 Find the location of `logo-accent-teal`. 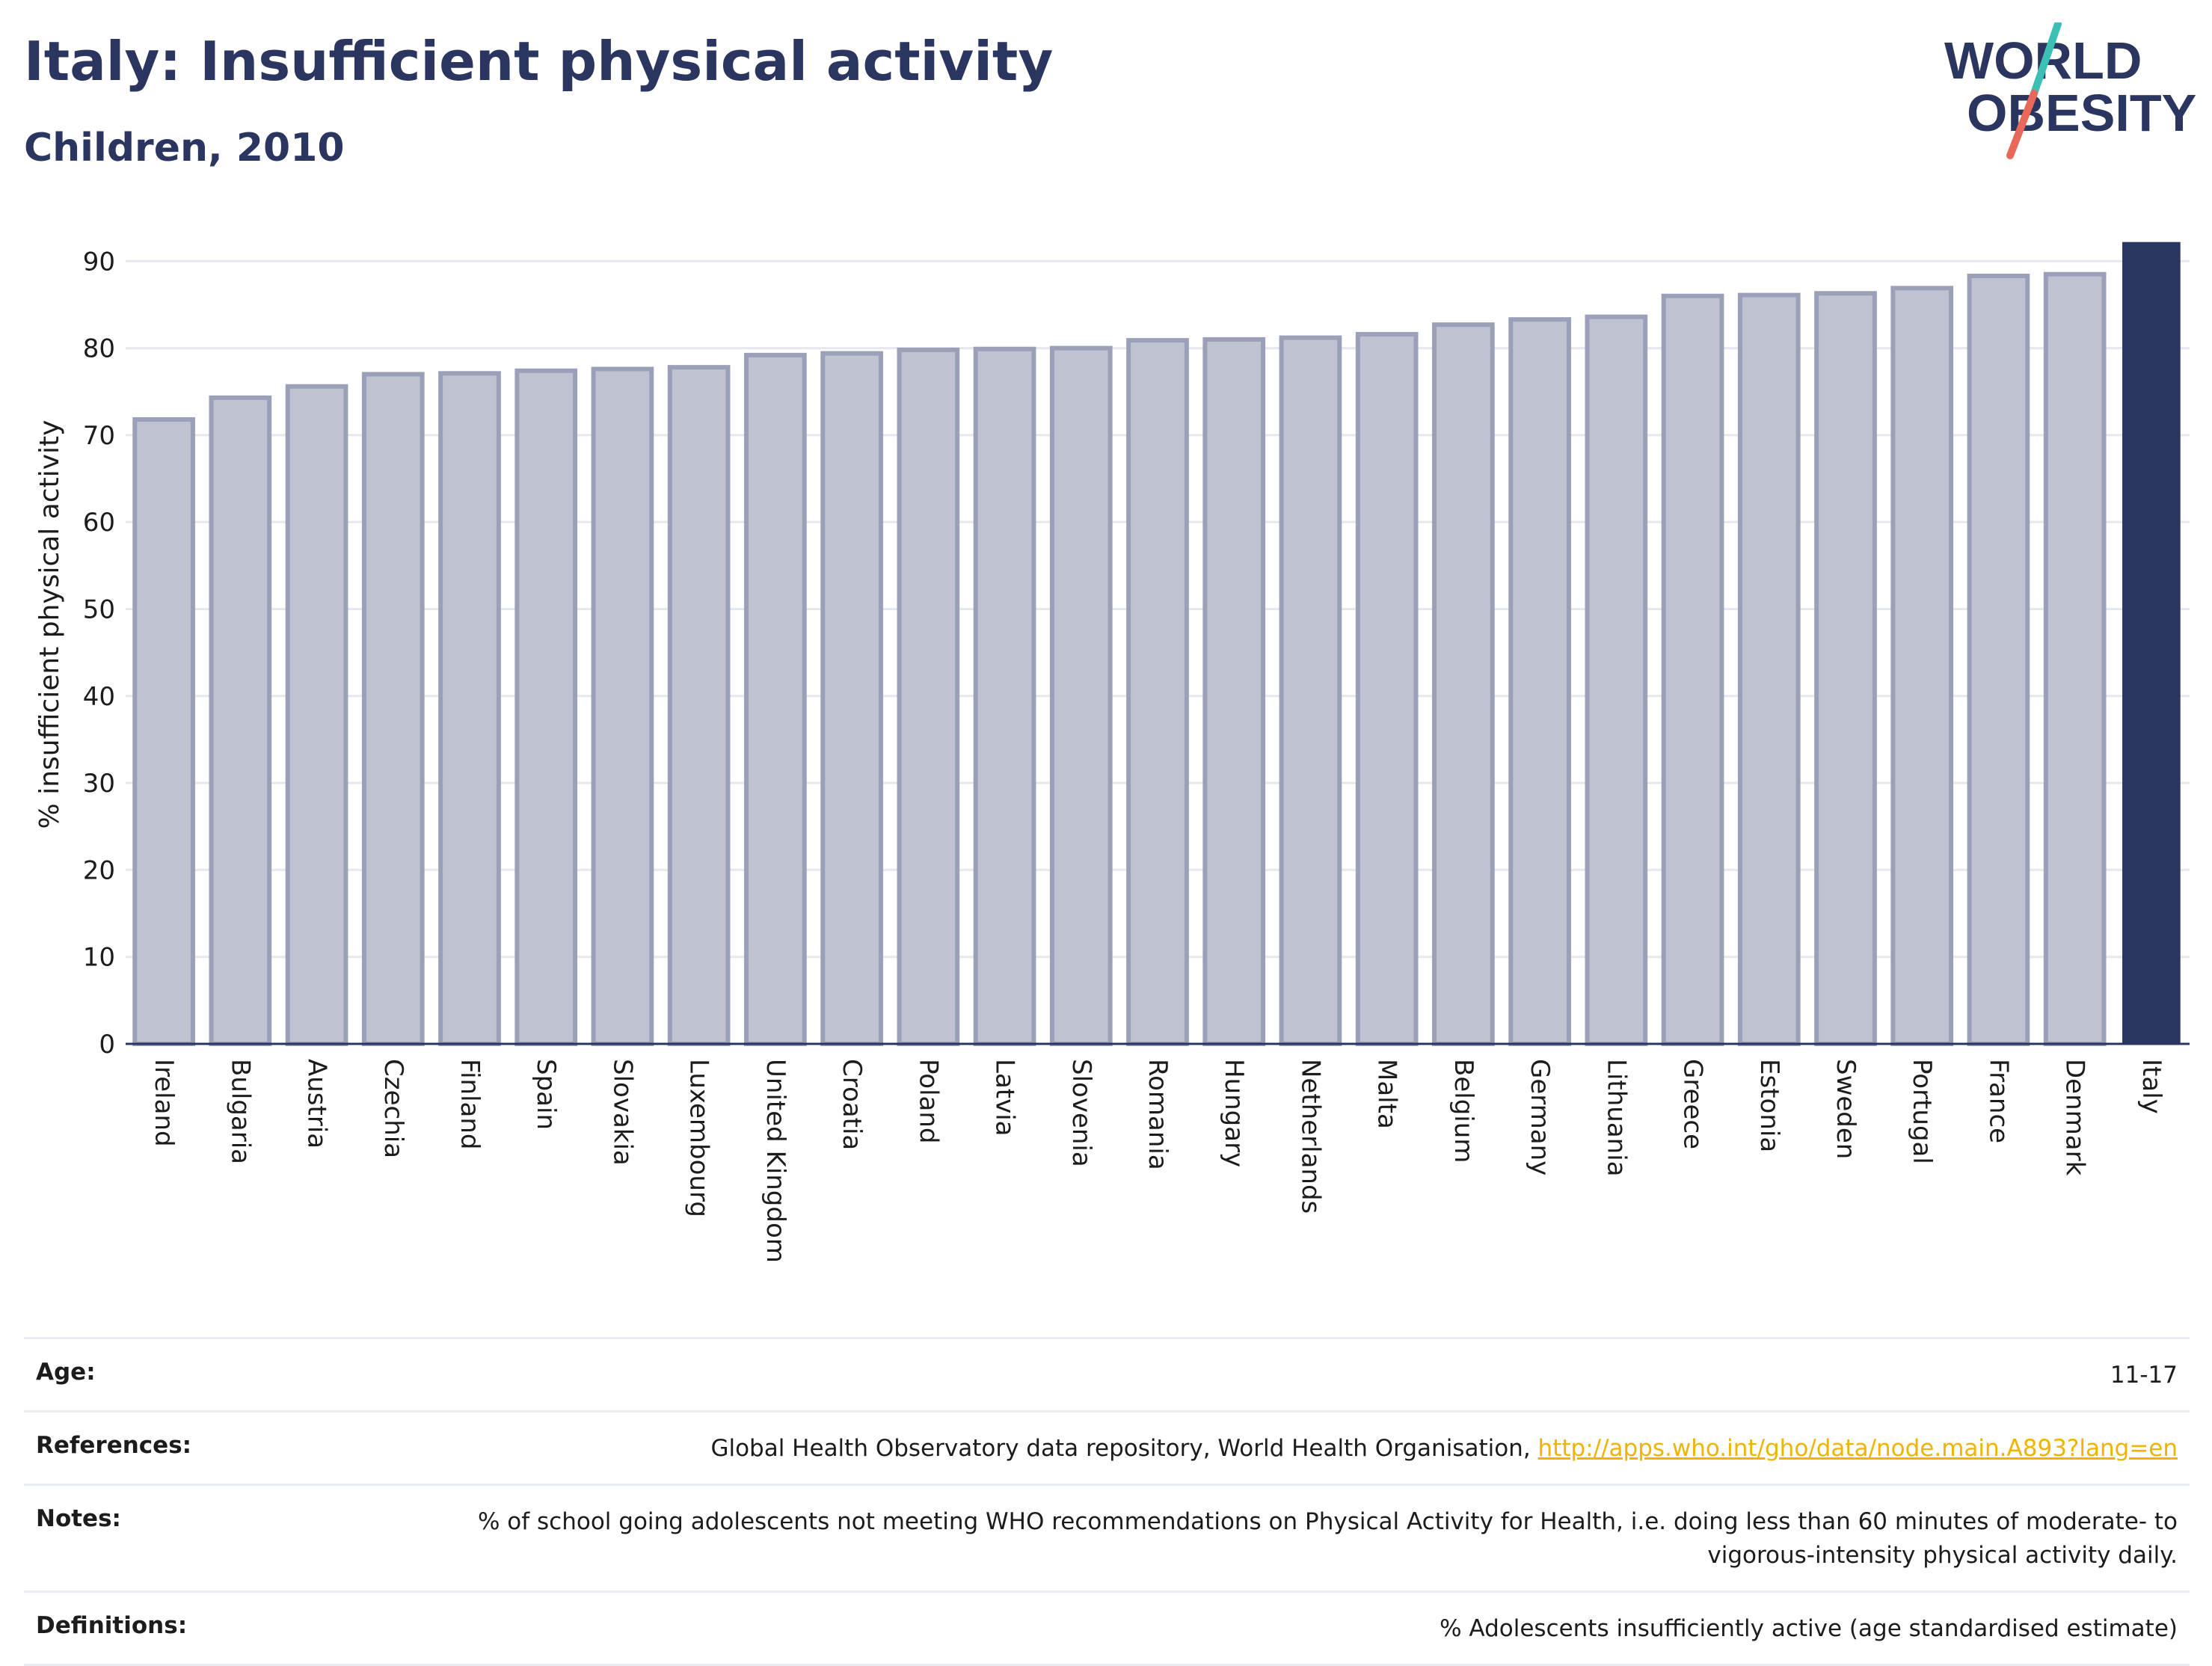

logo-accent-teal is located at coordinates (2046, 59).